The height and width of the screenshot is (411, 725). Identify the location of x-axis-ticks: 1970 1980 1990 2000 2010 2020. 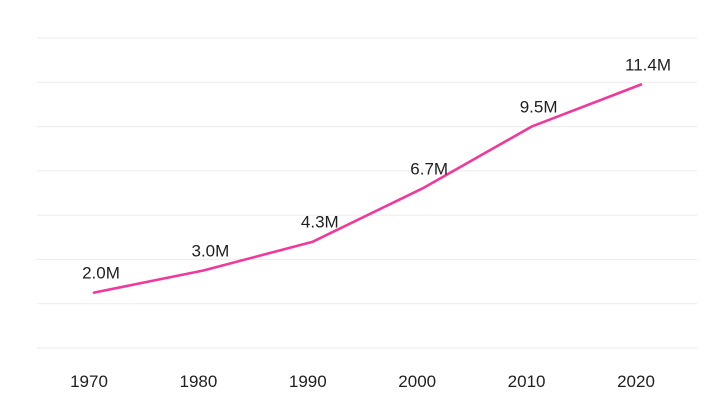
(362, 381).